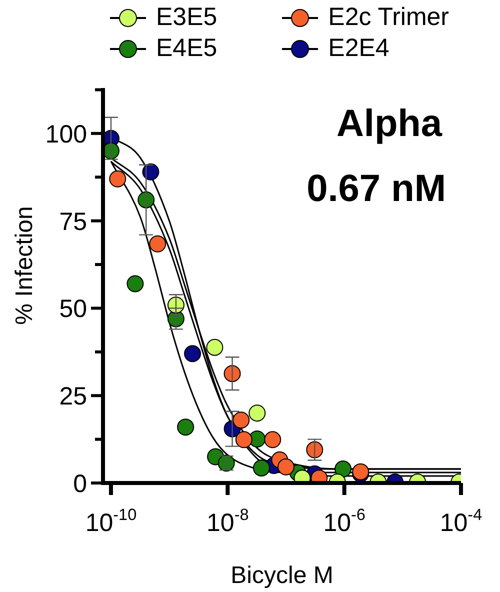 The height and width of the screenshot is (592, 500). Describe the element at coordinates (66, 134) in the screenshot. I see `y-tick-label: 100` at that location.